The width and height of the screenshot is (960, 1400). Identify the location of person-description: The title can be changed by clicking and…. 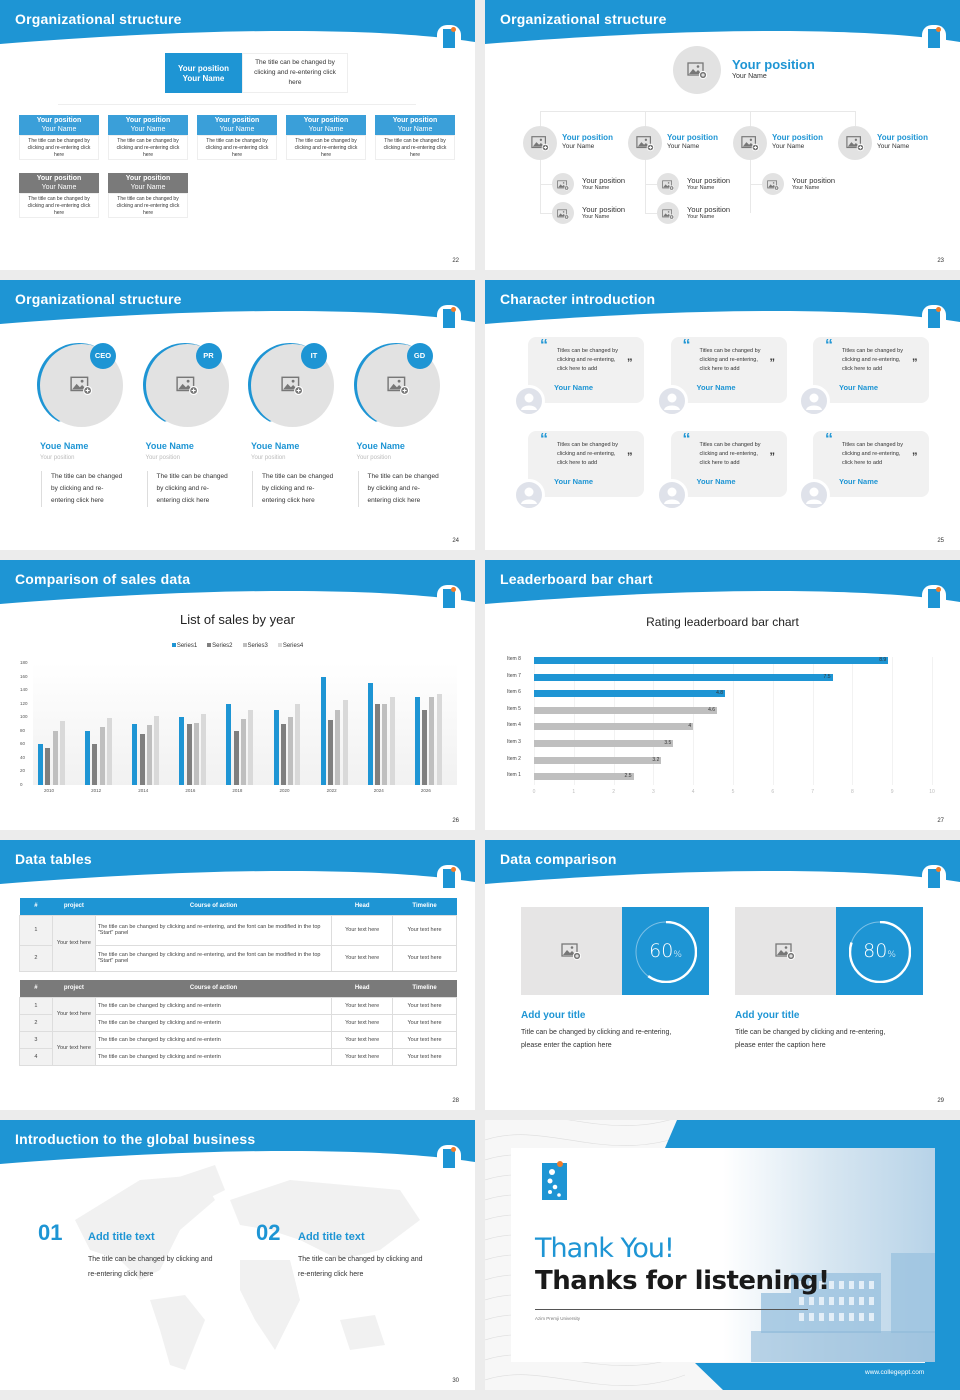
(82, 489).